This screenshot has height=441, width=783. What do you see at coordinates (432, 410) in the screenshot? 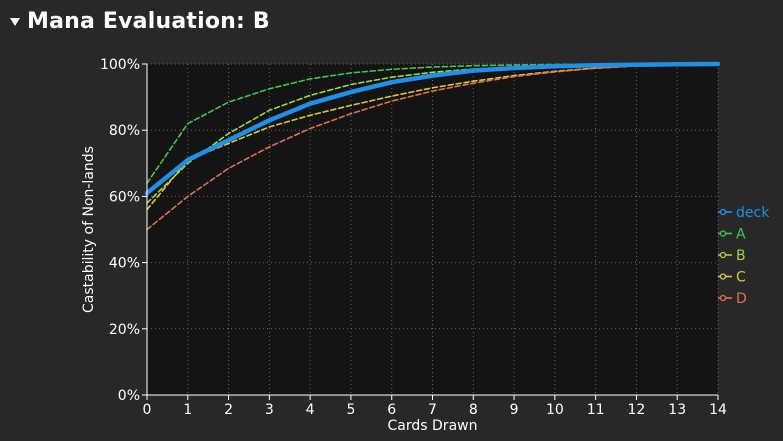
I see `x-tick-label: 7` at bounding box center [432, 410].